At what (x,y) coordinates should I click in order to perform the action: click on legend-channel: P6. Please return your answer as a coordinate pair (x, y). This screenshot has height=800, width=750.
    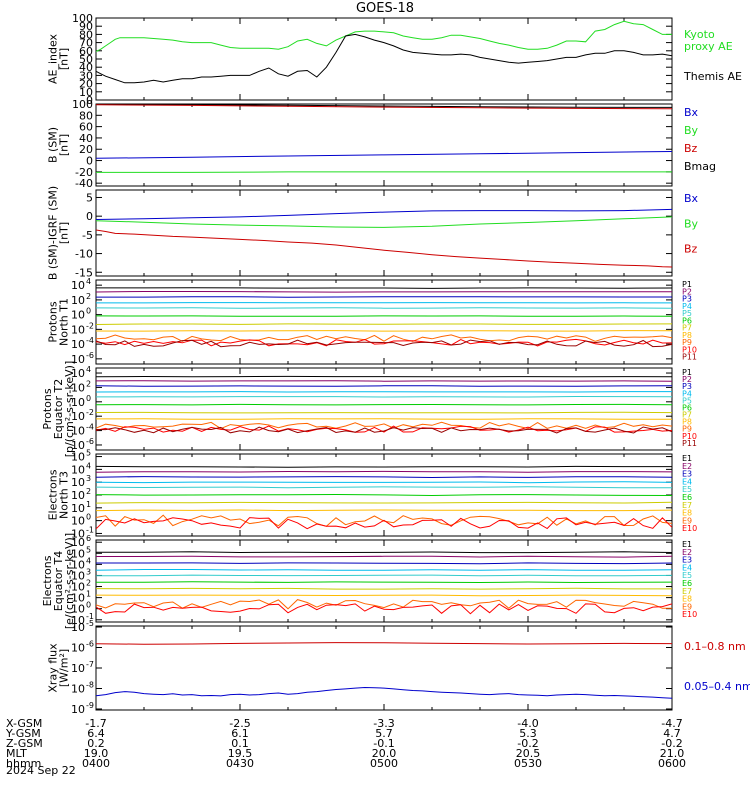
    Looking at the image, I should click on (687, 320).